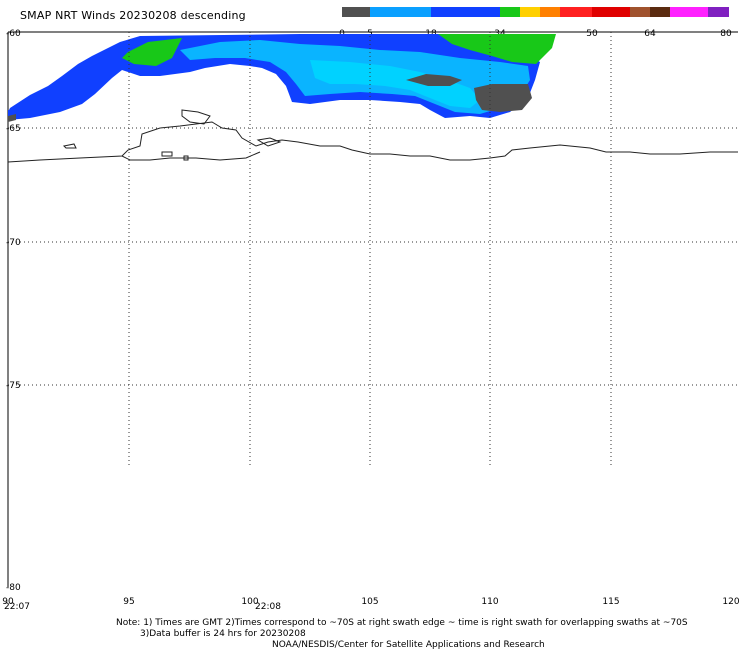  Describe the element at coordinates (497, 49) in the screenshot. I see `swath-green-region-right` at that location.